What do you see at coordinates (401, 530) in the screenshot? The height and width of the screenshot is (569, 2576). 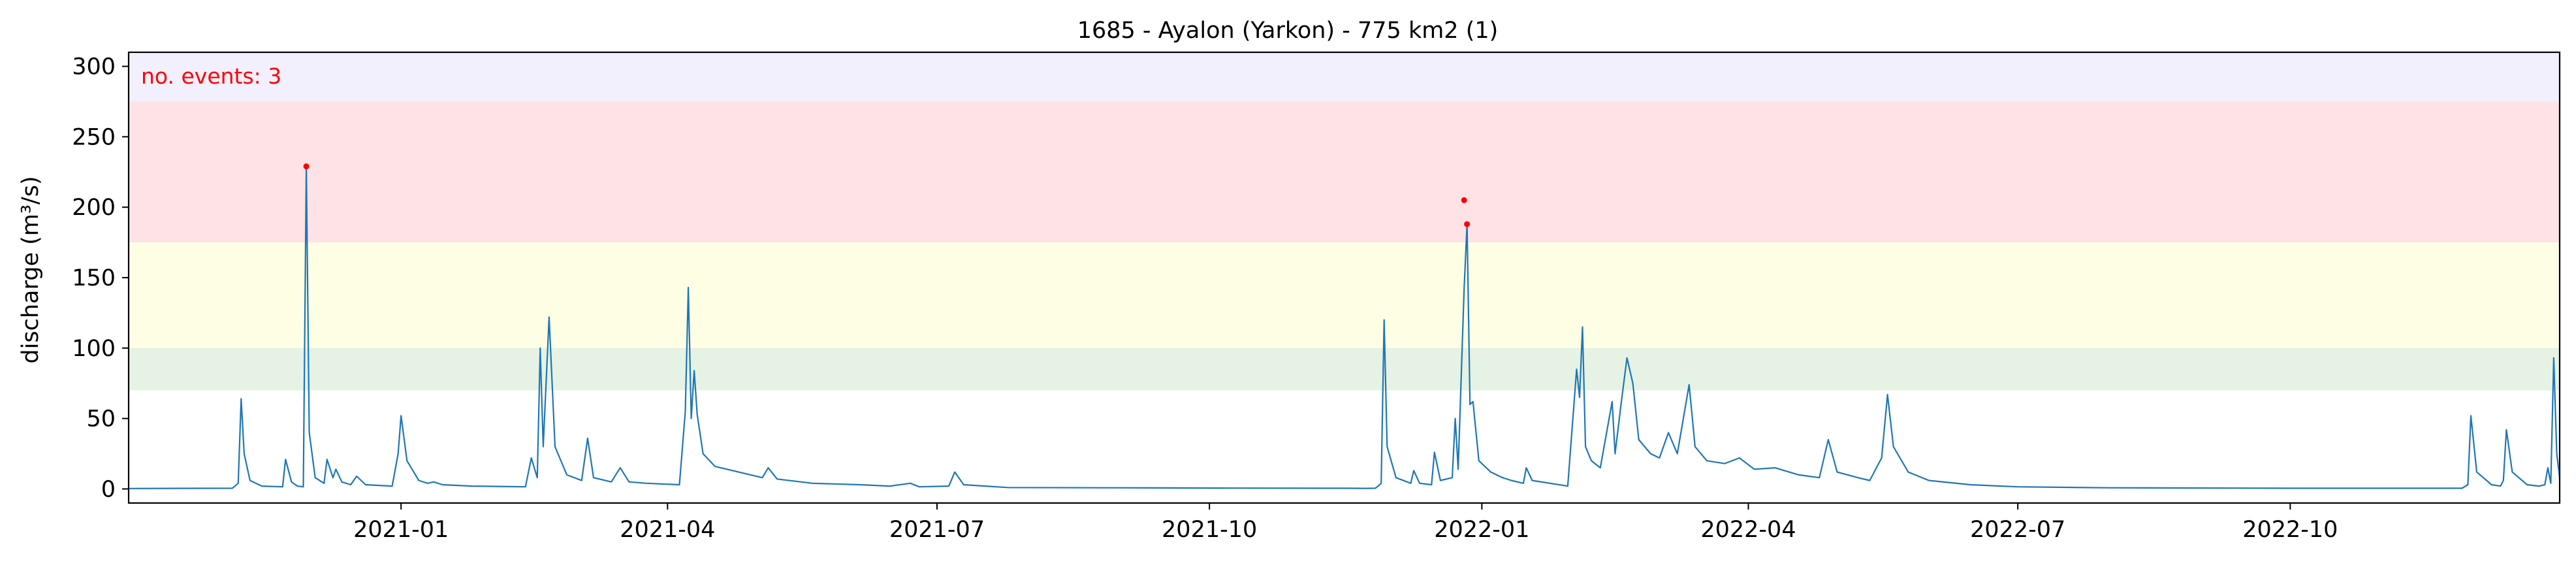 I see `x-tick-label-2021-01: 2021-01` at bounding box center [401, 530].